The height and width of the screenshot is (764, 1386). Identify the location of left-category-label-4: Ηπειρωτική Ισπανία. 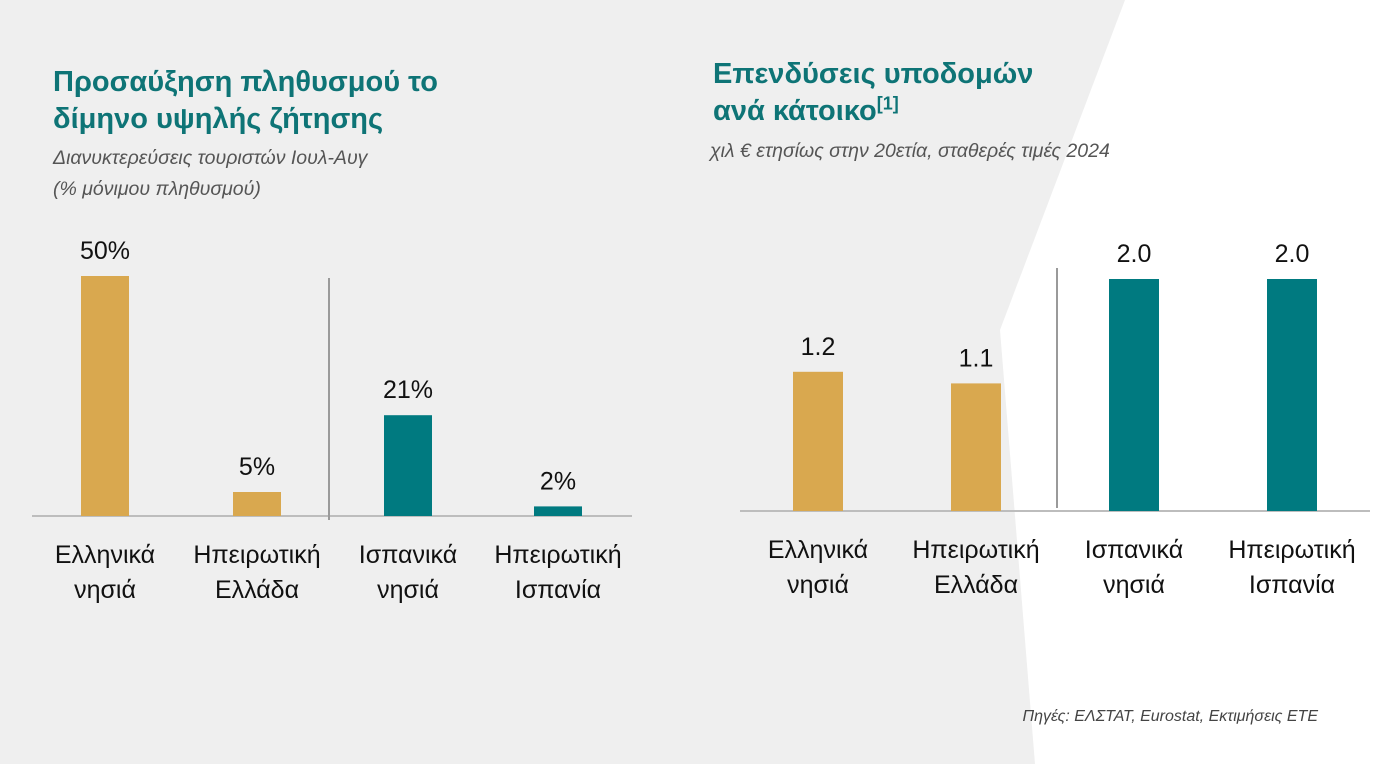
(557, 572).